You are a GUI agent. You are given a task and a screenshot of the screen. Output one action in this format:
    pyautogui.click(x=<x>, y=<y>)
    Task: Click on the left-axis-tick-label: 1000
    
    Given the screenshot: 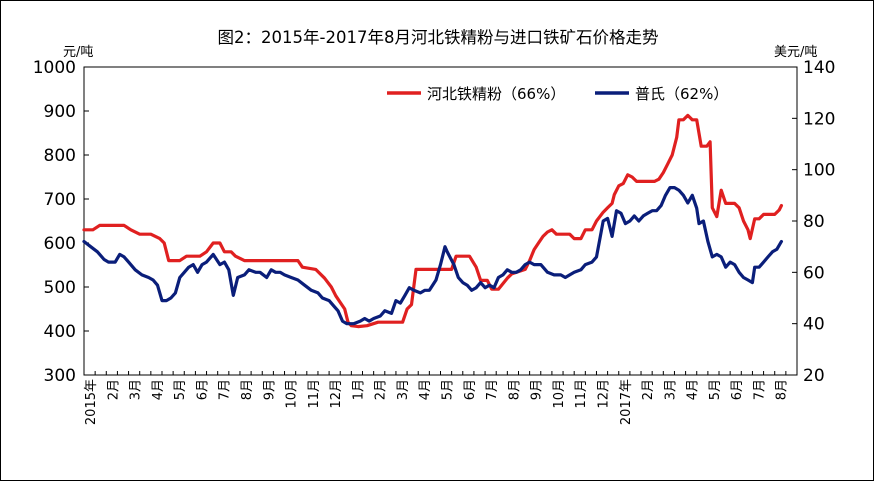 What is the action you would take?
    pyautogui.click(x=54, y=68)
    